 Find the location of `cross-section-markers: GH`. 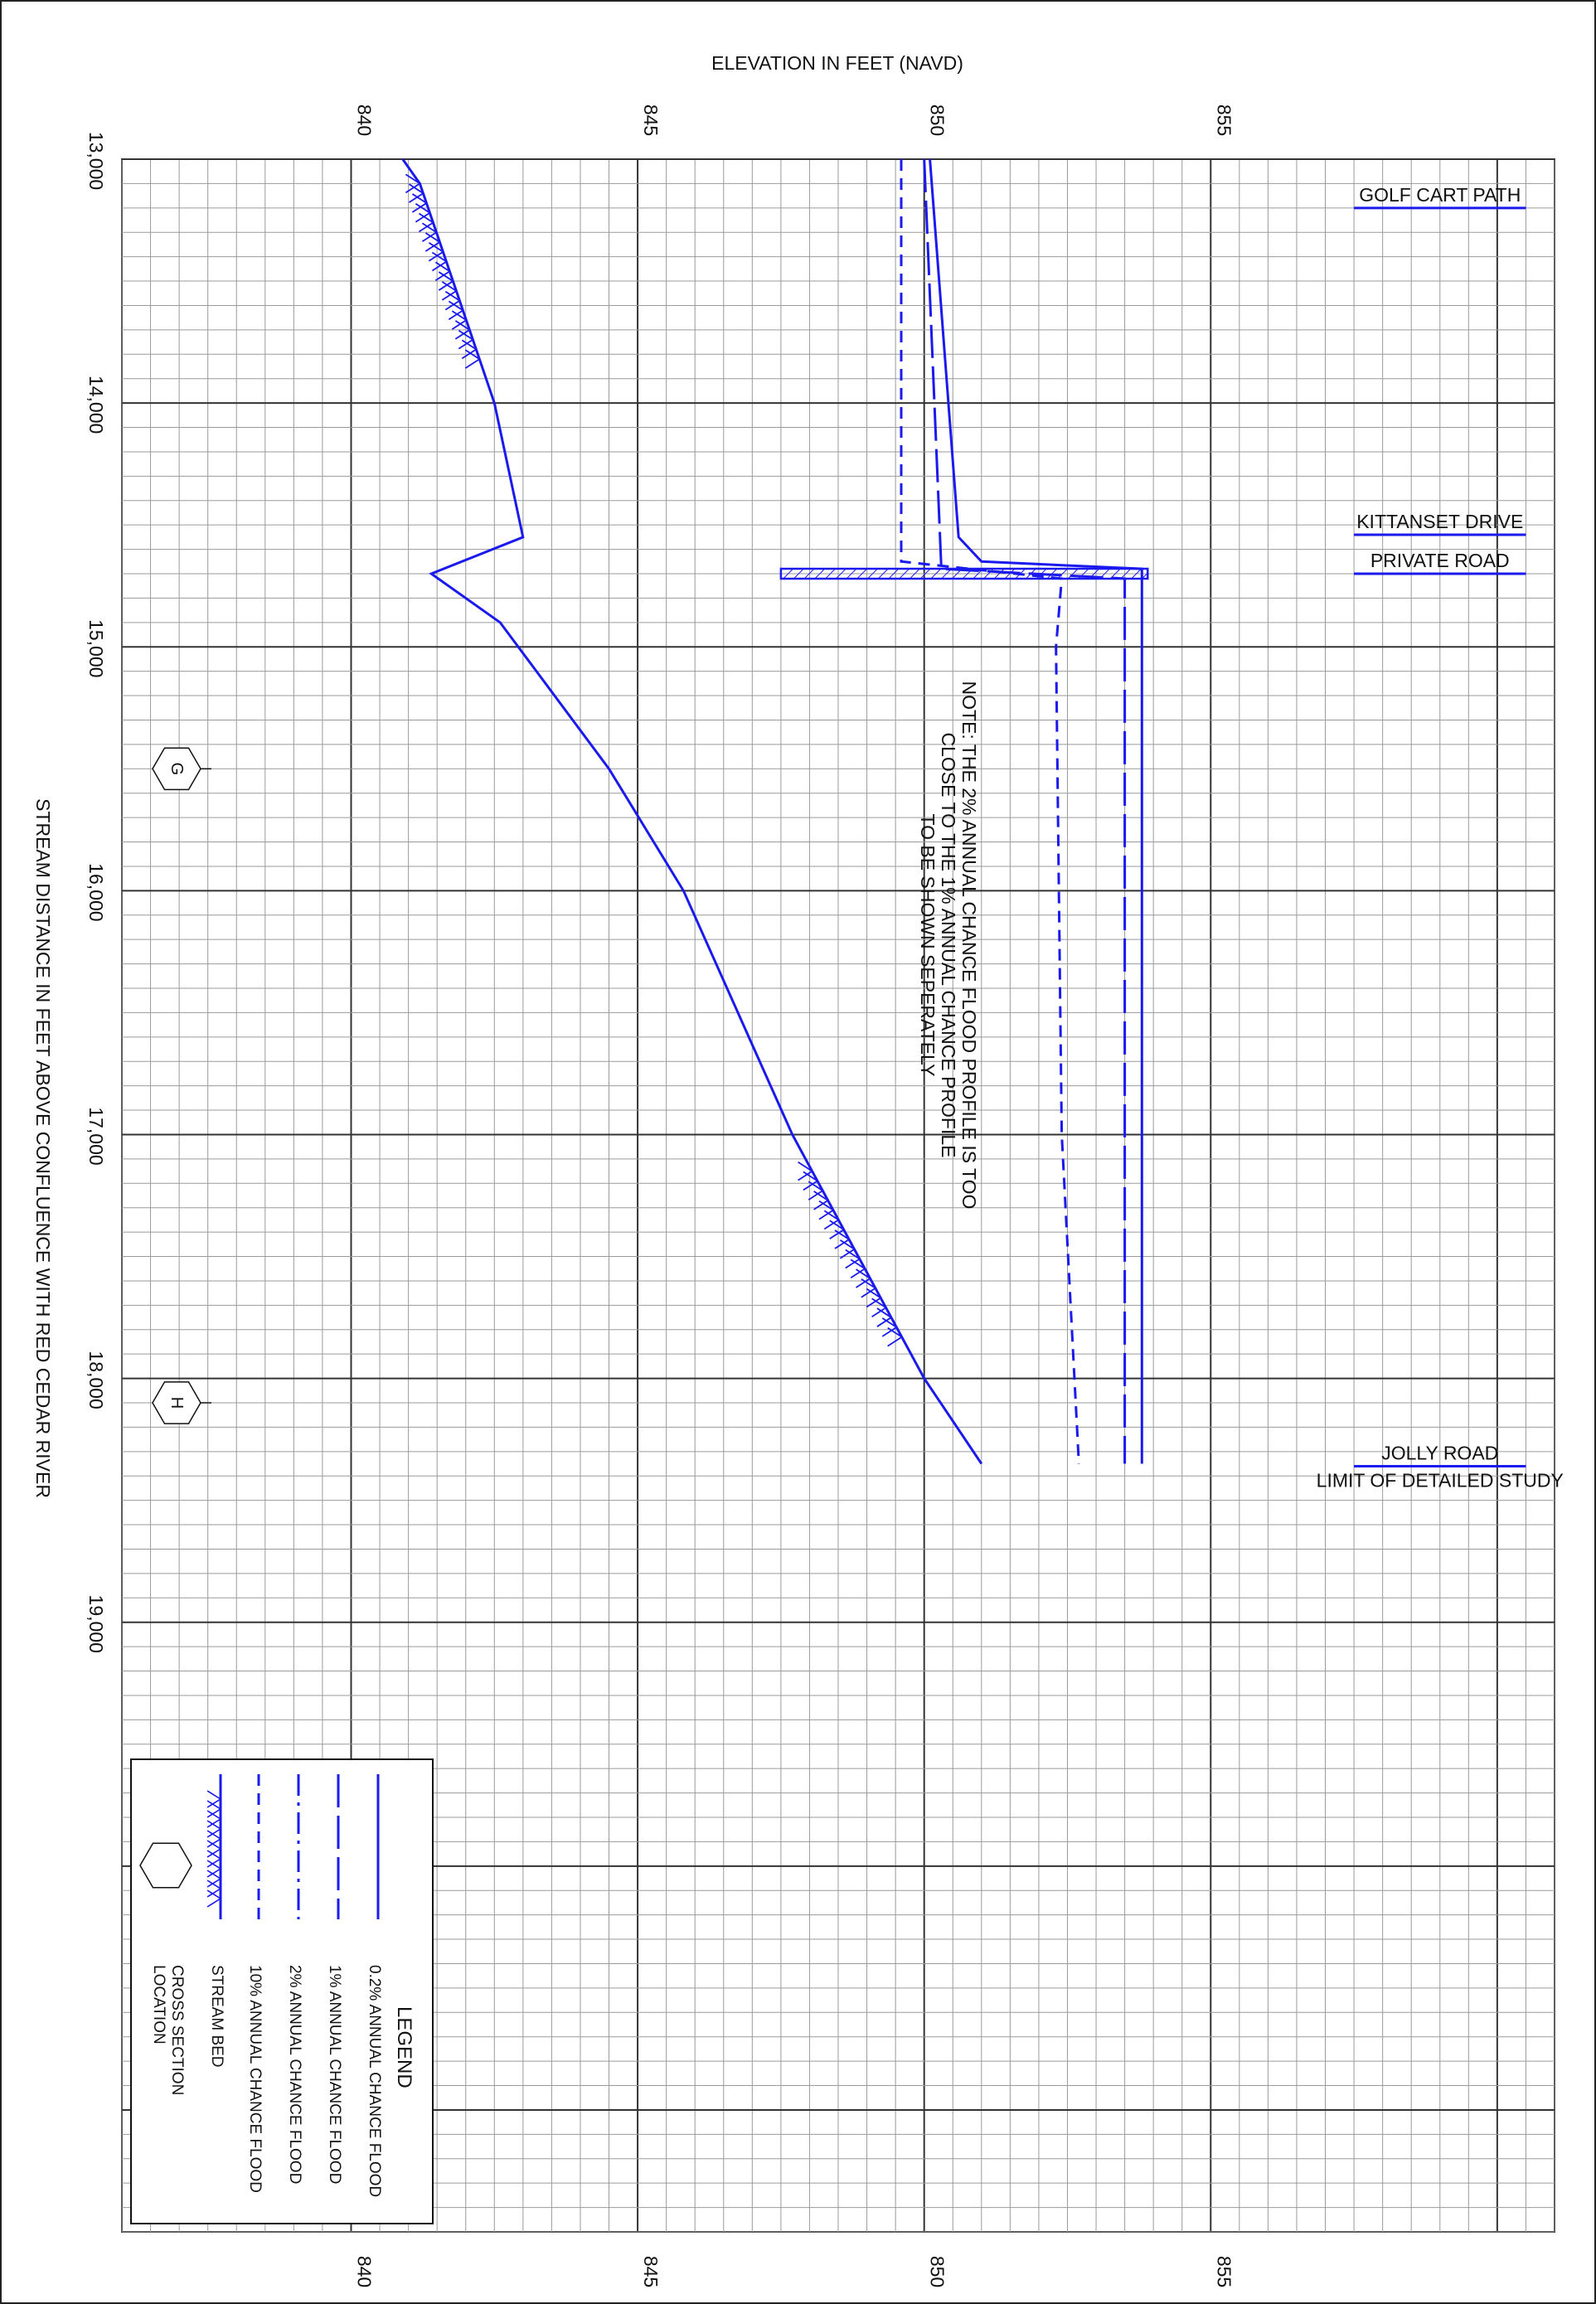

cross-section-markers: GH is located at coordinates (182, 1085).